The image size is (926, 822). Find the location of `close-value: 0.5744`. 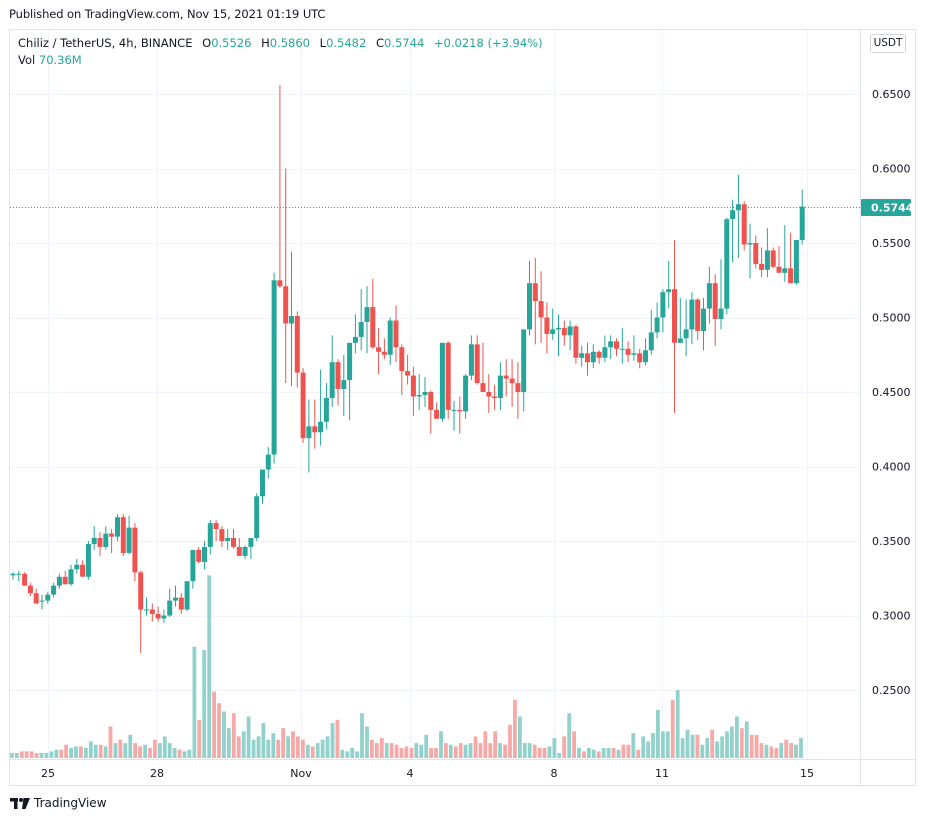

close-value: 0.5744 is located at coordinates (404, 43).